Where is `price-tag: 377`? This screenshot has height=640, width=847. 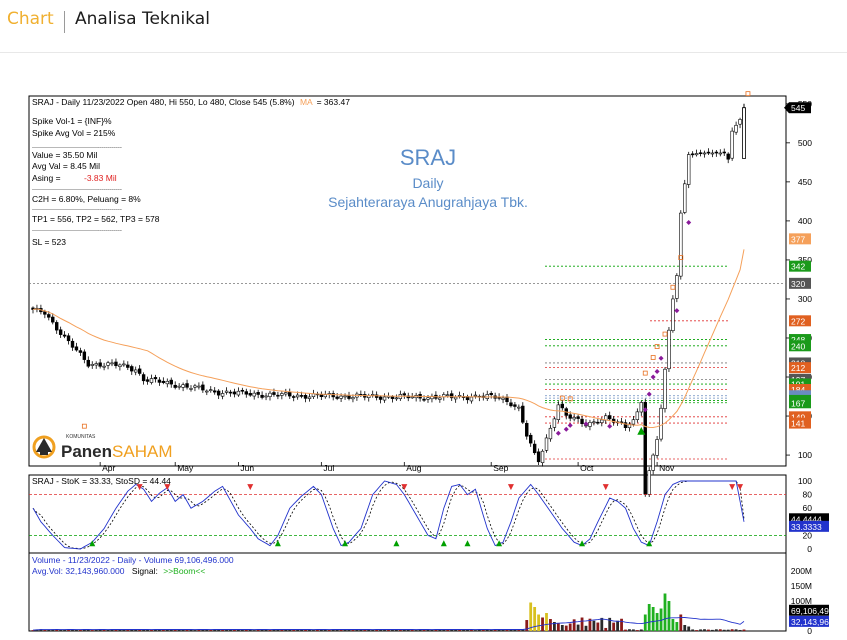
price-tag: 377 is located at coordinates (798, 239).